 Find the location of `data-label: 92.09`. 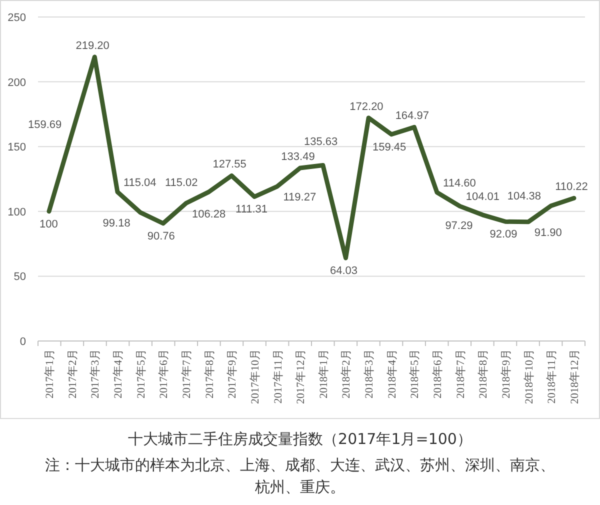

data-label: 92.09 is located at coordinates (504, 234).